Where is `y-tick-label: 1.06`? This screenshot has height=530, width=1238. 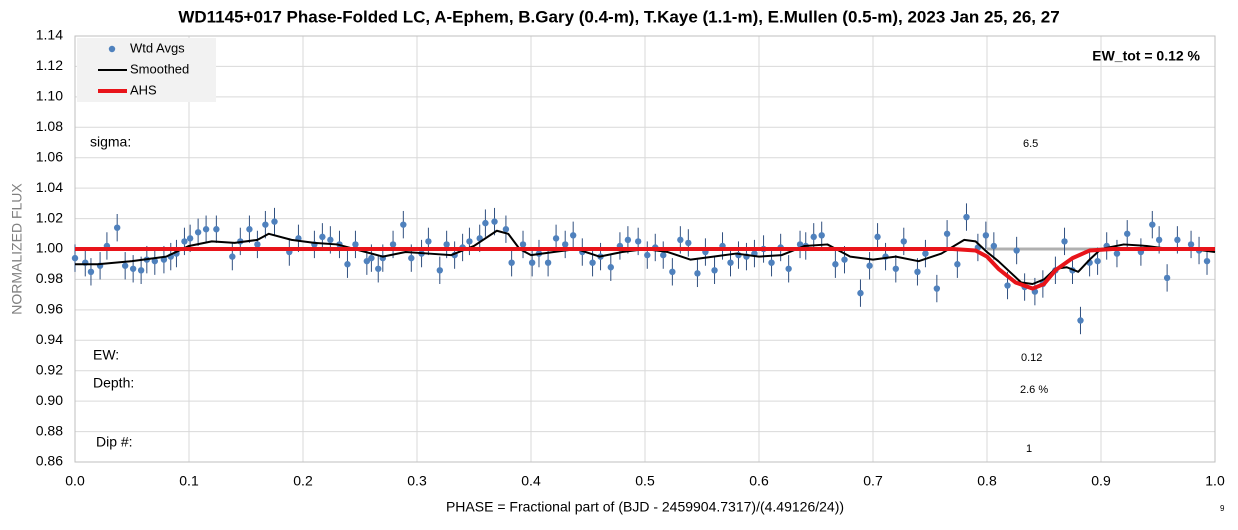 y-tick-label: 1.06 is located at coordinates (49, 156).